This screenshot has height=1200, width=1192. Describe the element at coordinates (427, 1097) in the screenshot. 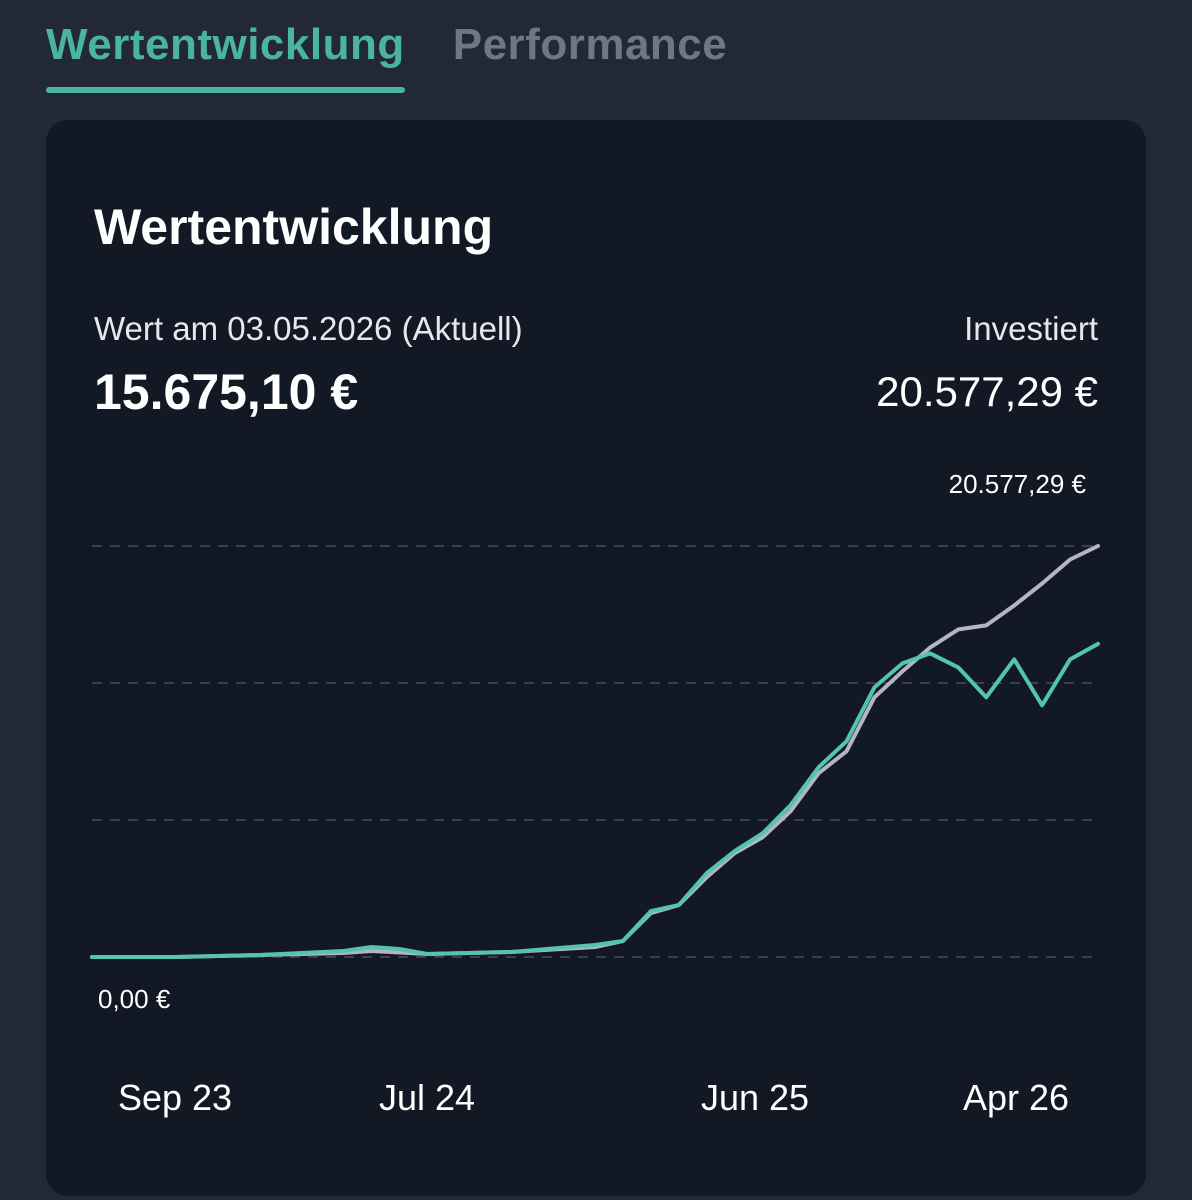

I see `x-tick-label: Jul 24` at that location.